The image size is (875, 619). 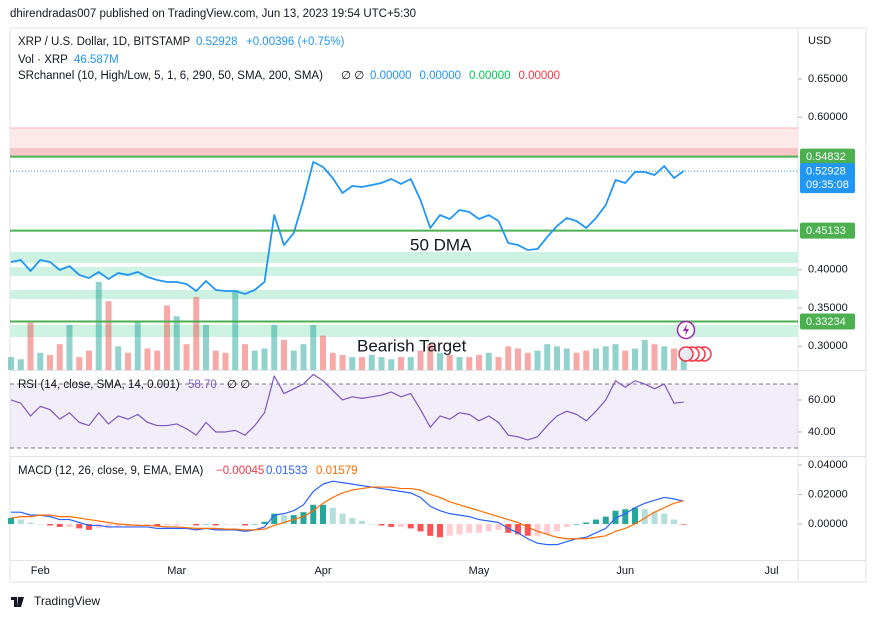 What do you see at coordinates (40, 571) in the screenshot?
I see `x-tick-label: Feb` at bounding box center [40, 571].